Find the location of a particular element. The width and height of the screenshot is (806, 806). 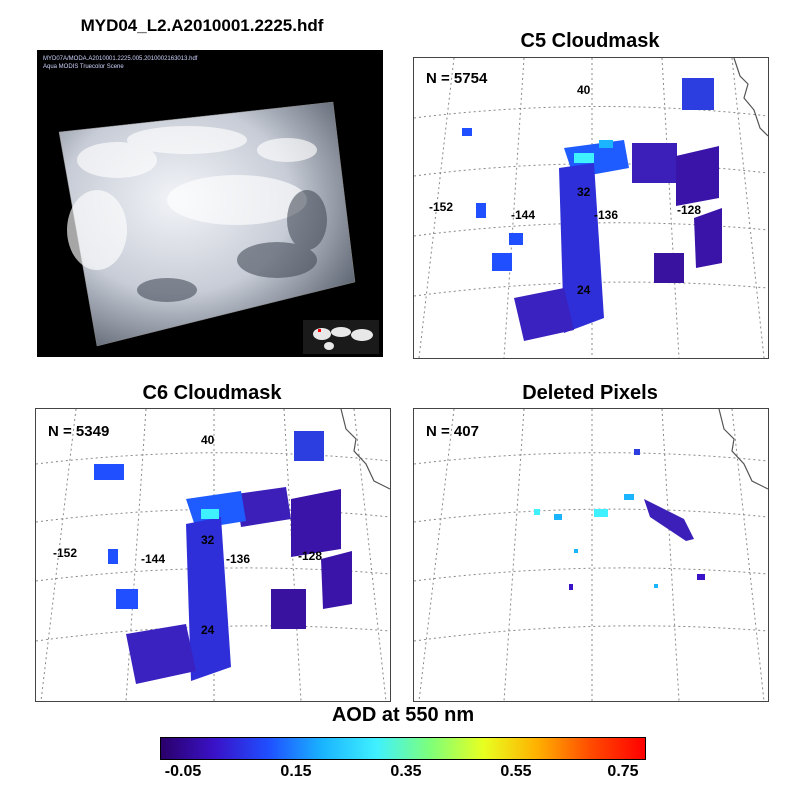

colorbar-tick-2: 0.35 is located at coordinates (406, 771).